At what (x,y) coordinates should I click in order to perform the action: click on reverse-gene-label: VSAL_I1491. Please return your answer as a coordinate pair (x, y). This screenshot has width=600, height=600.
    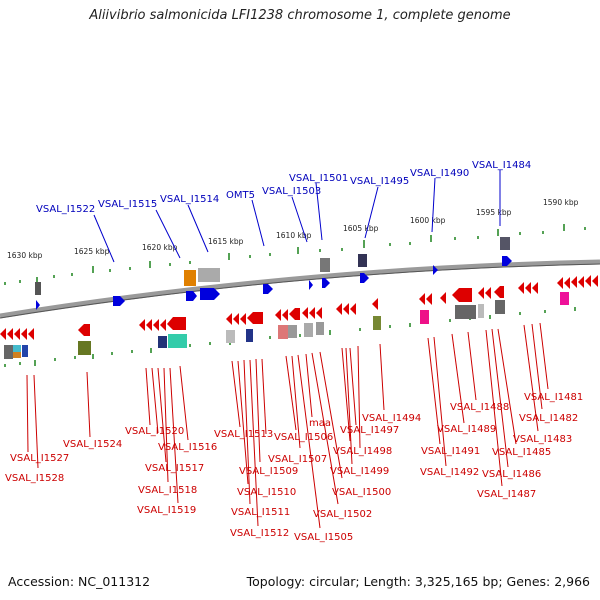
    Looking at the image, I should click on (450, 451).